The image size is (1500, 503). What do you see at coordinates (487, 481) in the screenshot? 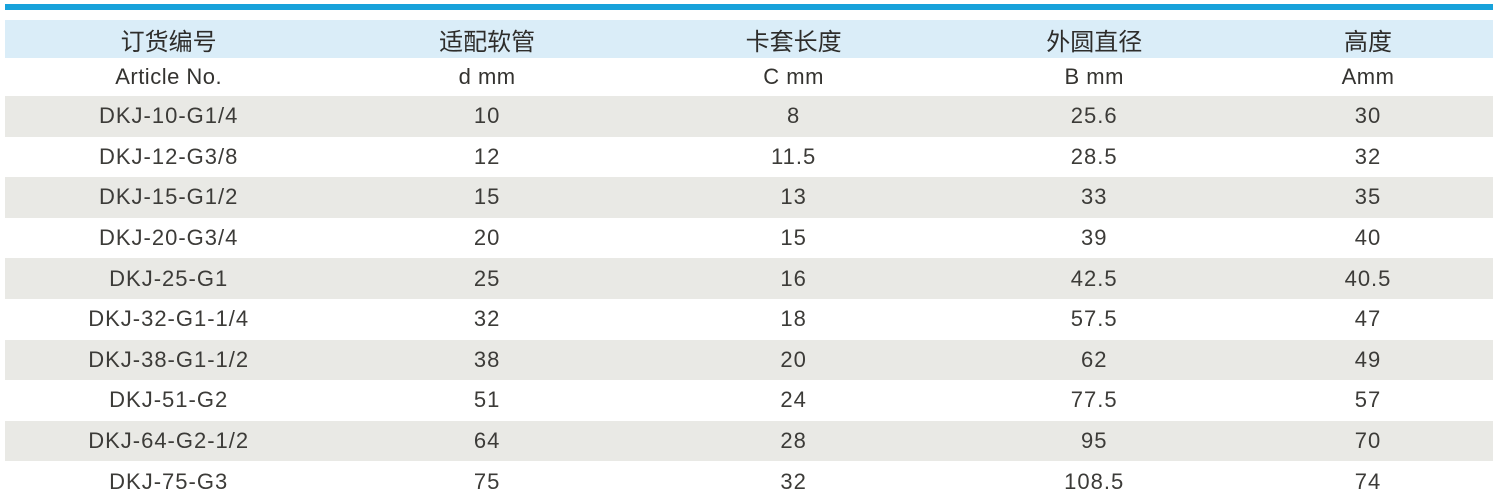
I see `dimension-value-cell: 75` at bounding box center [487, 481].